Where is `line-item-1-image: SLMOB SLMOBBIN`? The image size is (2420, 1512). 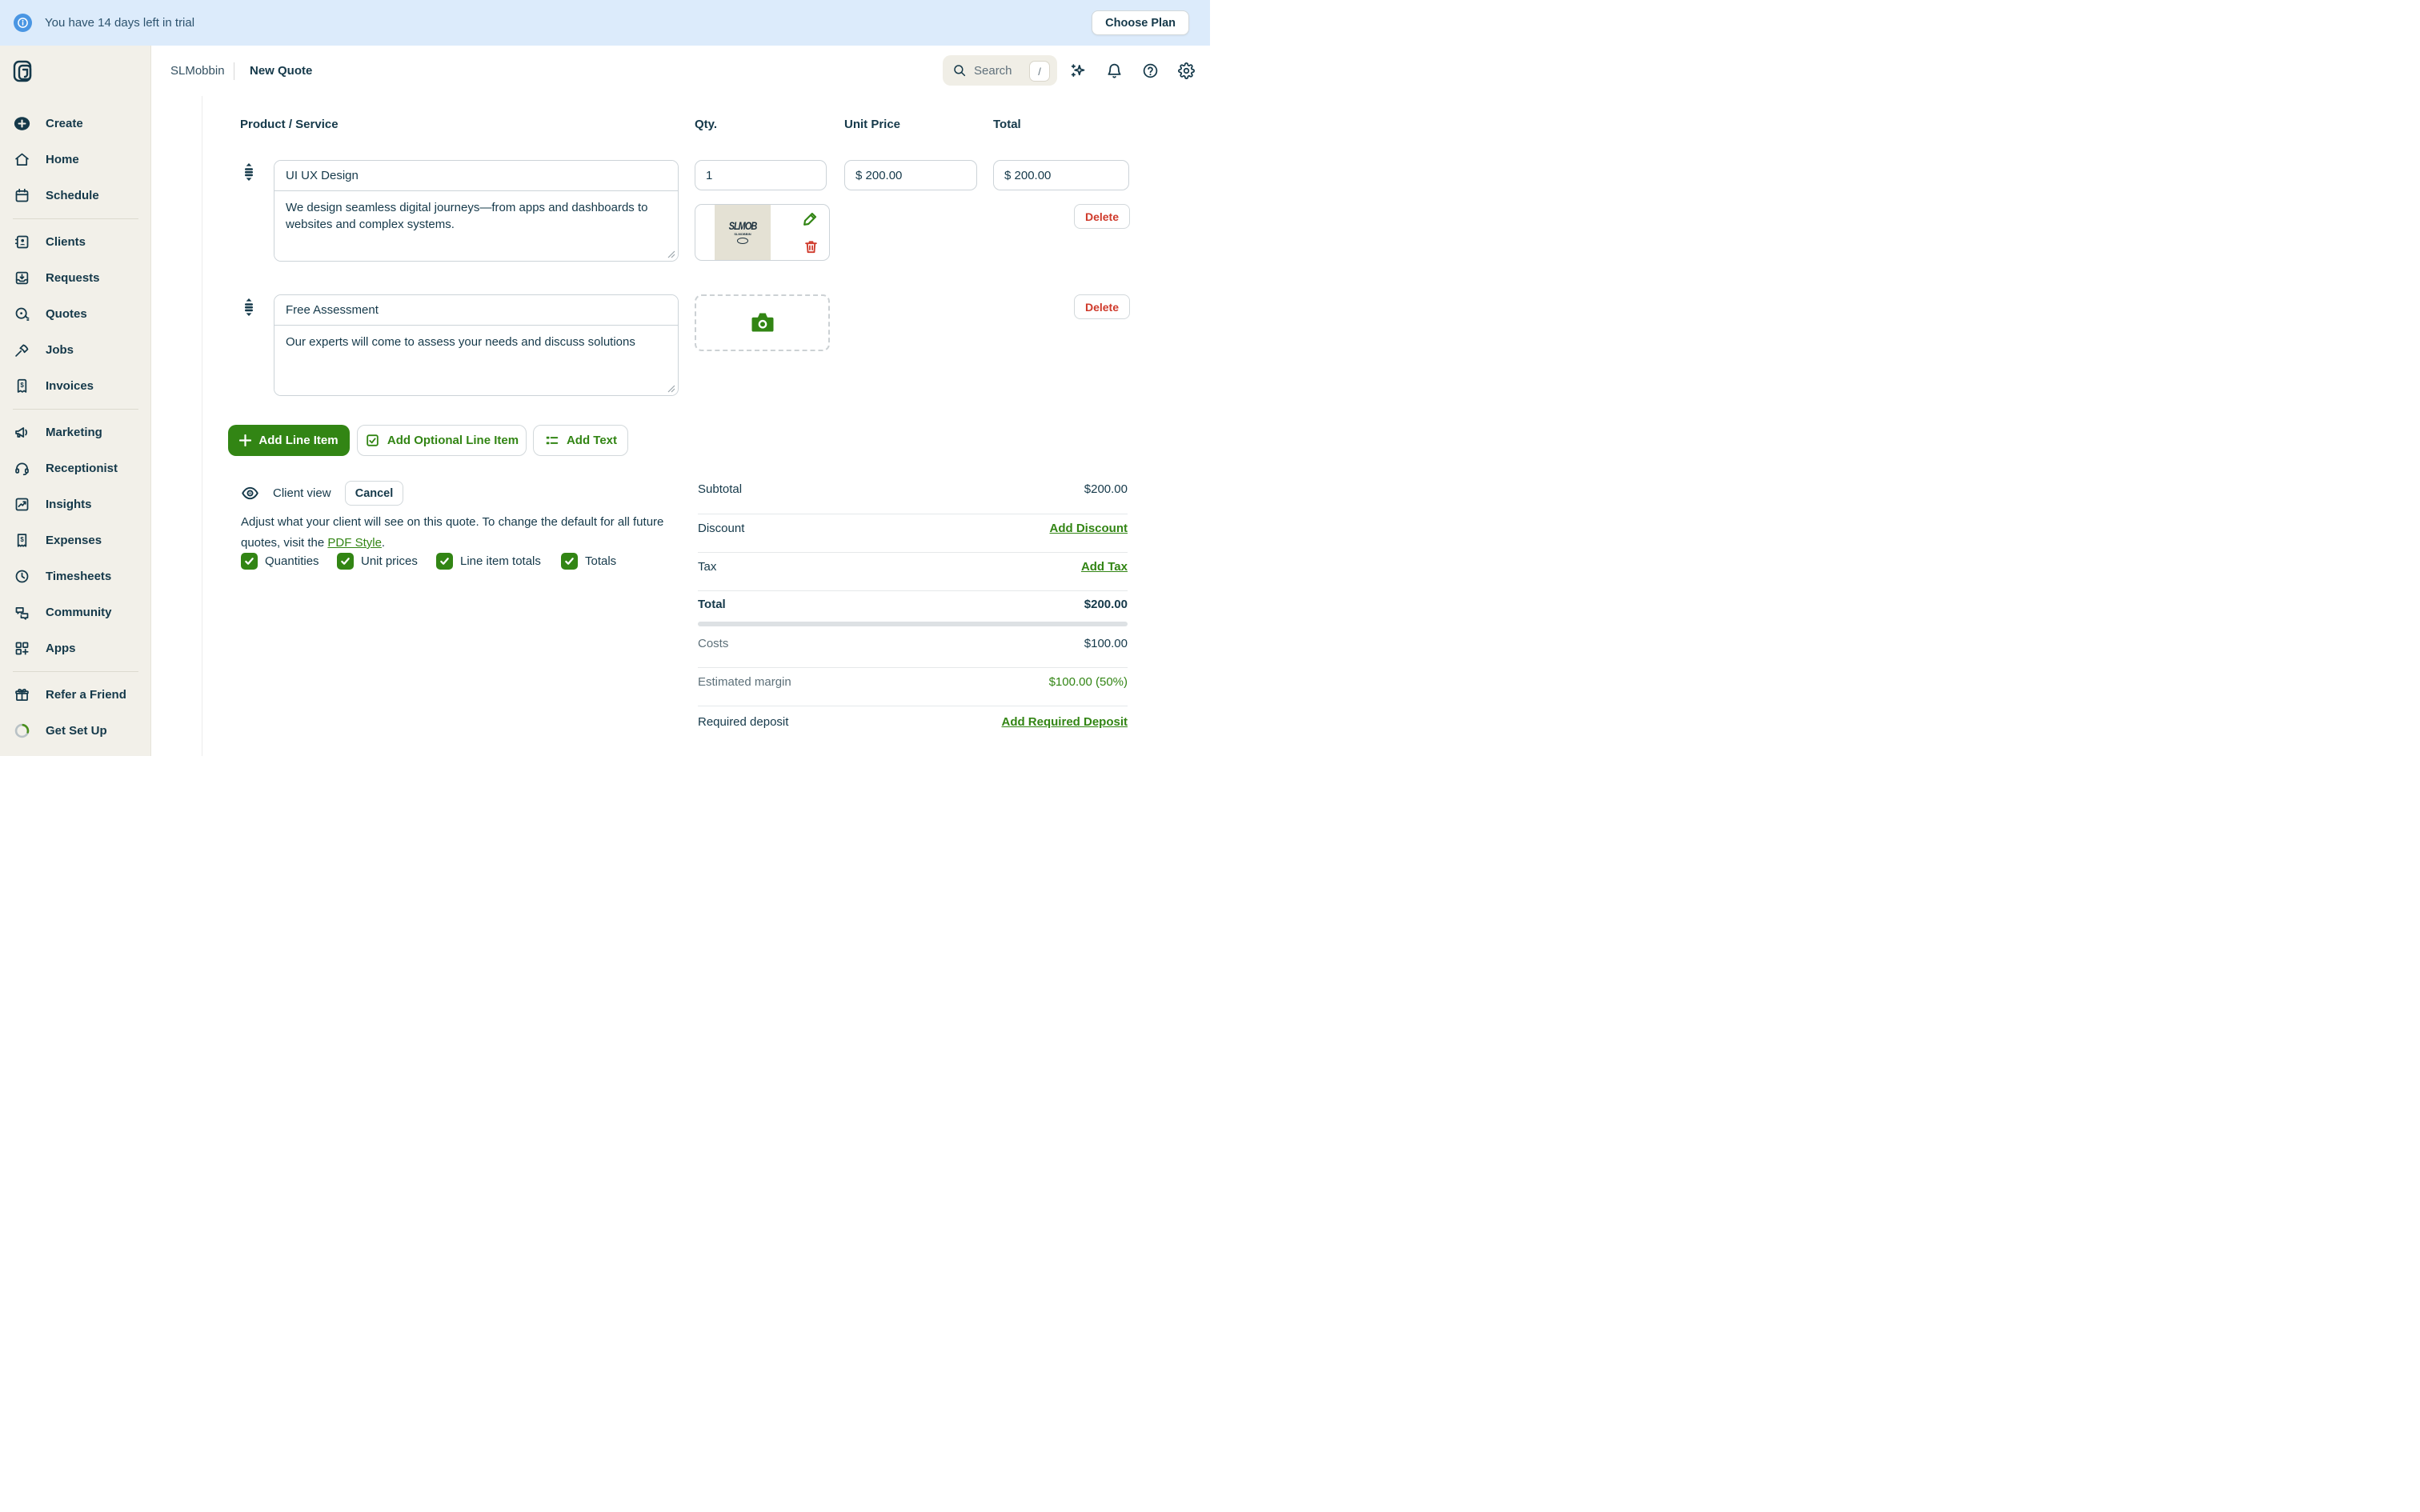 line-item-1-image: SLMOB SLMOBBIN is located at coordinates (743, 232).